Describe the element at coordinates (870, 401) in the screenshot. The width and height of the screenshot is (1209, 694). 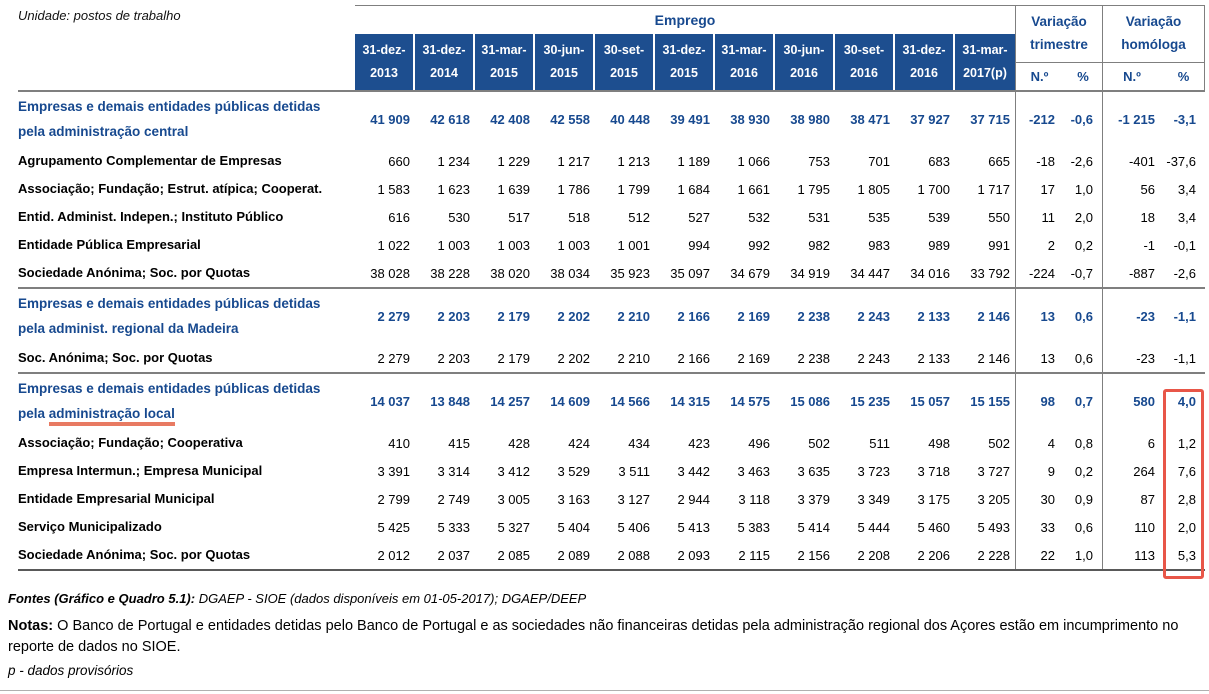
I see `value-cell: 15 235` at that location.